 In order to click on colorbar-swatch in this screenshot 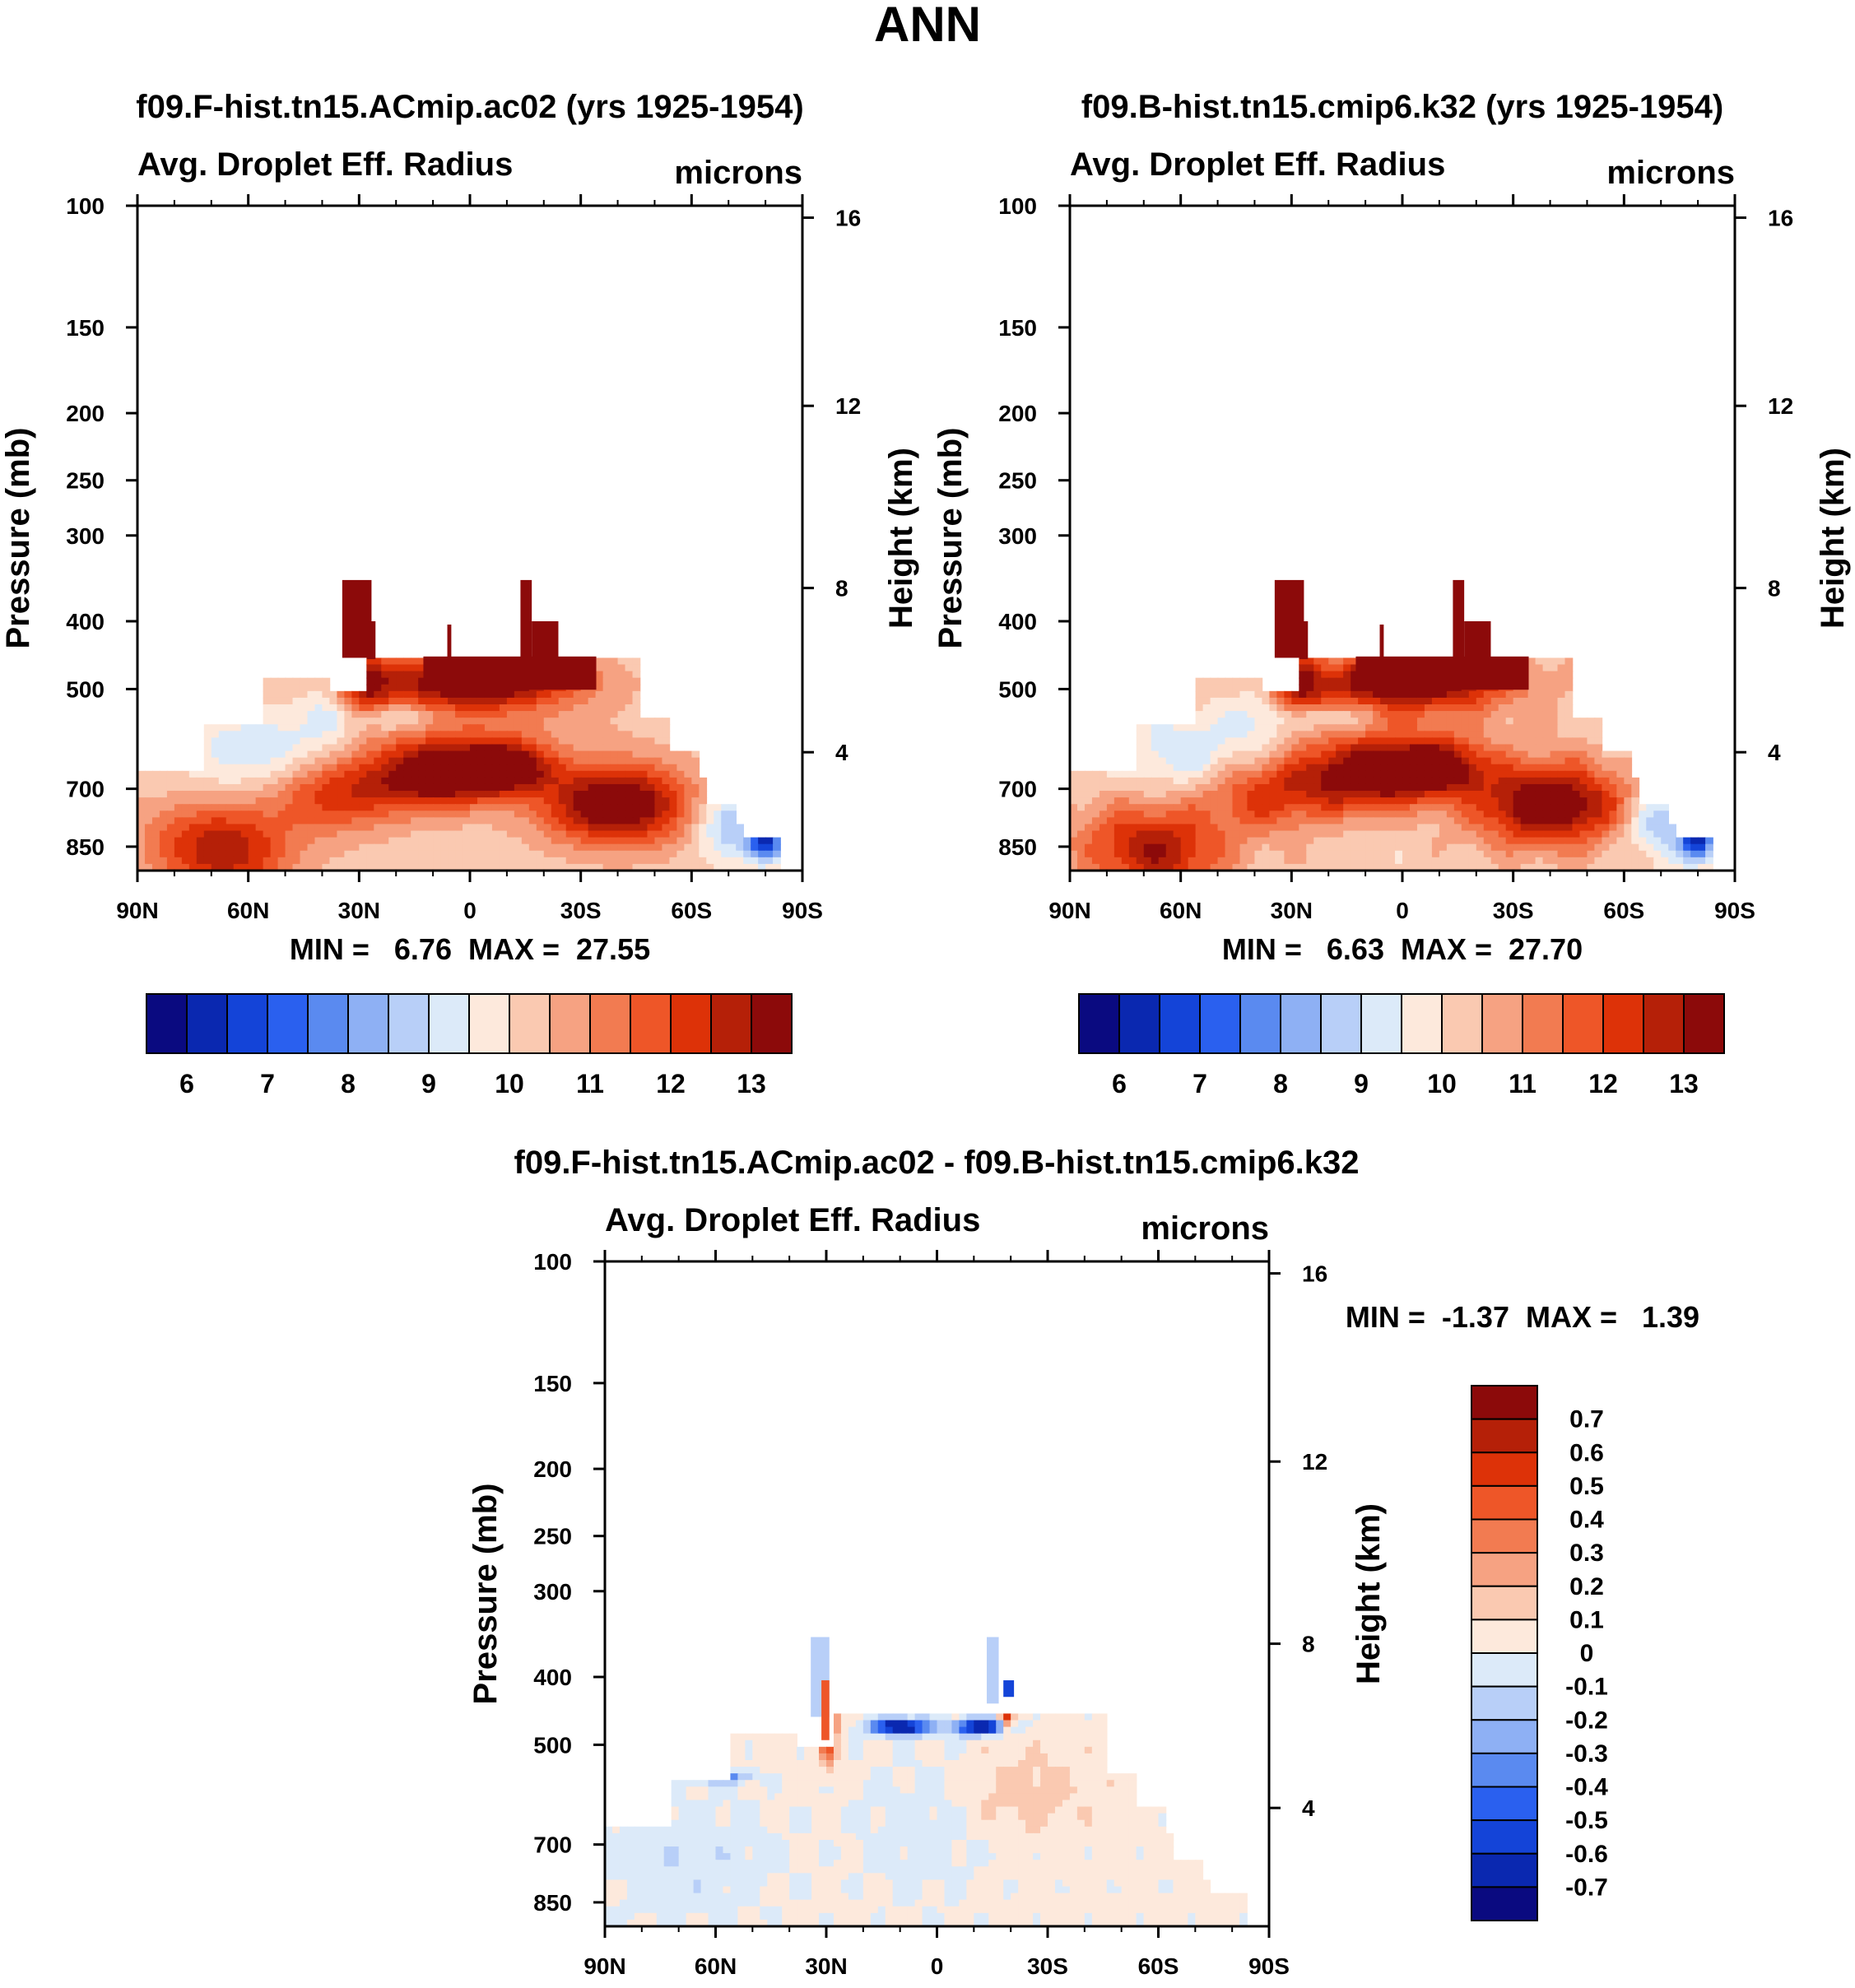, I will do `click(247, 1023)`.